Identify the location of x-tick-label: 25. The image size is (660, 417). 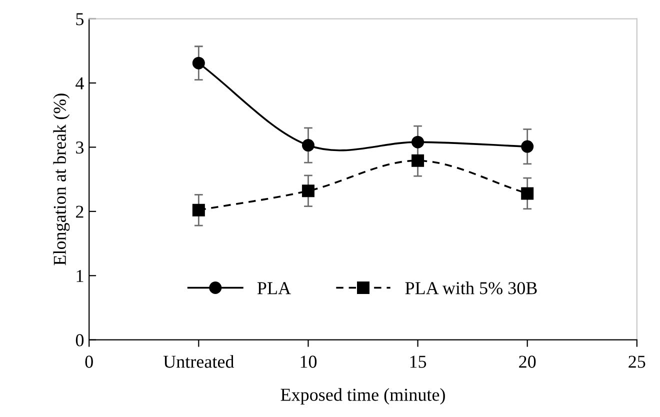
(637, 362).